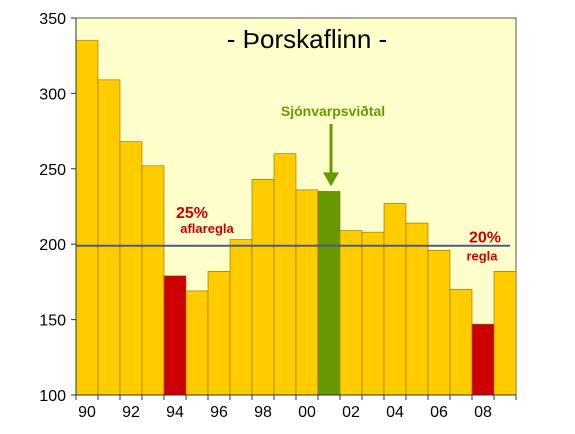  I want to click on y-tick-label-150: 150, so click(52, 321).